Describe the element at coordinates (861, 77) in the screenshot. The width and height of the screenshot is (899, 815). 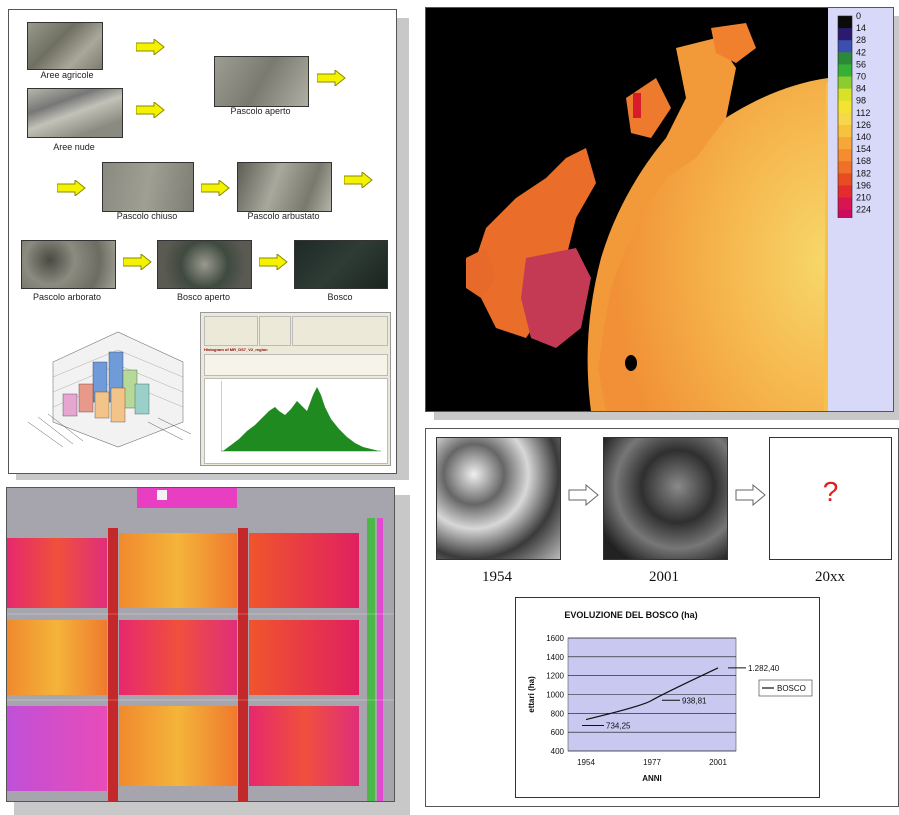
I see `legend-tick-label: 70` at that location.